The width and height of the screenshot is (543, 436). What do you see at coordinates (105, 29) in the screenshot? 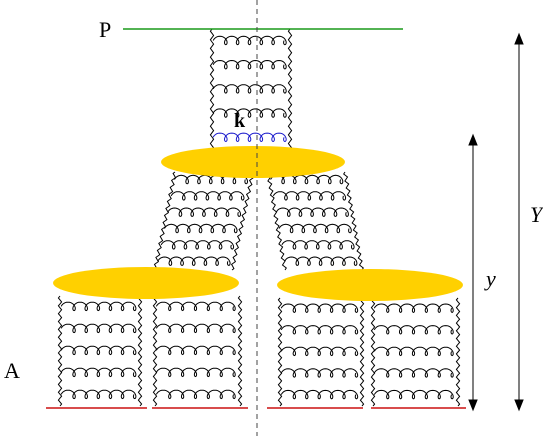
I see `projectile-label: P` at bounding box center [105, 29].